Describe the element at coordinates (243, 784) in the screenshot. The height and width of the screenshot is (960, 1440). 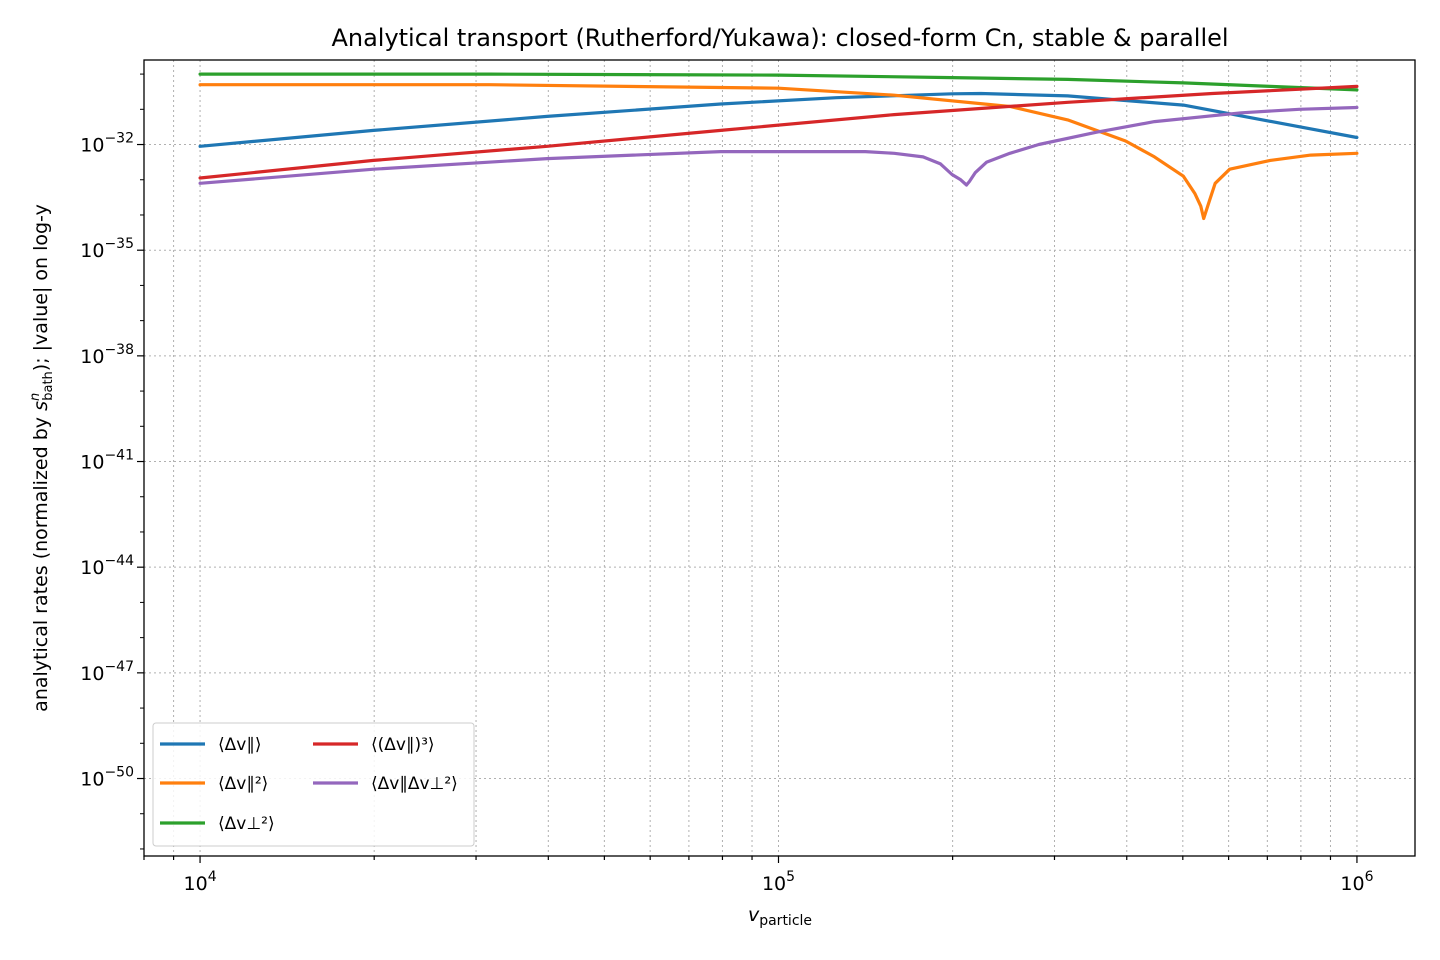
I see `legend-label-2: ⟨Δv∥²⟩` at that location.